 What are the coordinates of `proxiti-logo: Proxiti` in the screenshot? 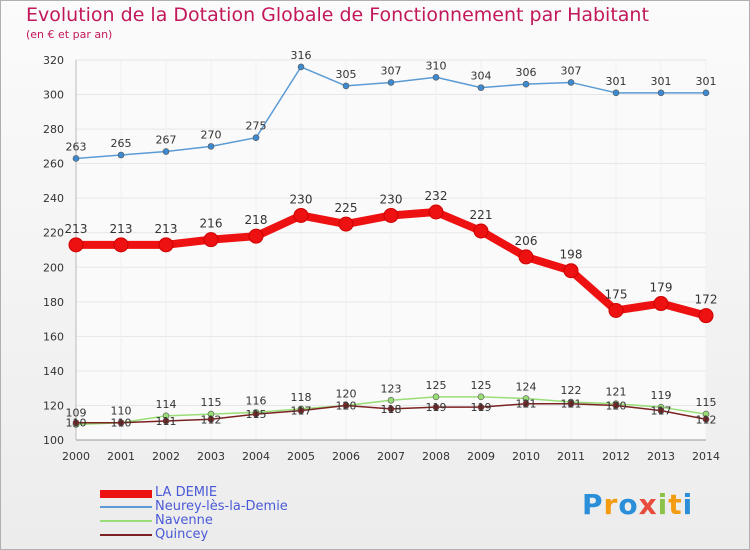 It's located at (638, 504).